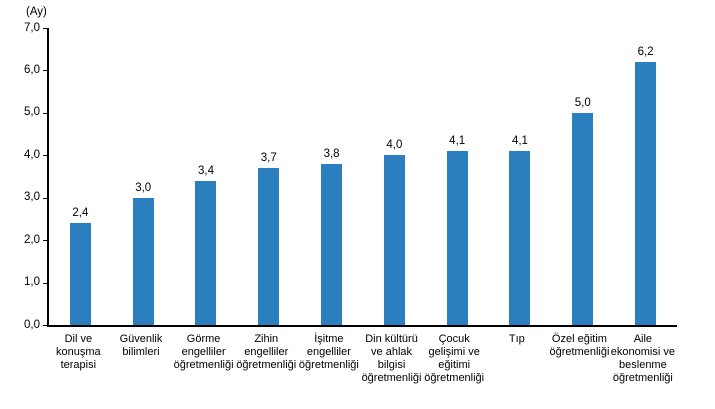 The image size is (715, 409). I want to click on bar-slot: 3,8, so click(331, 176).